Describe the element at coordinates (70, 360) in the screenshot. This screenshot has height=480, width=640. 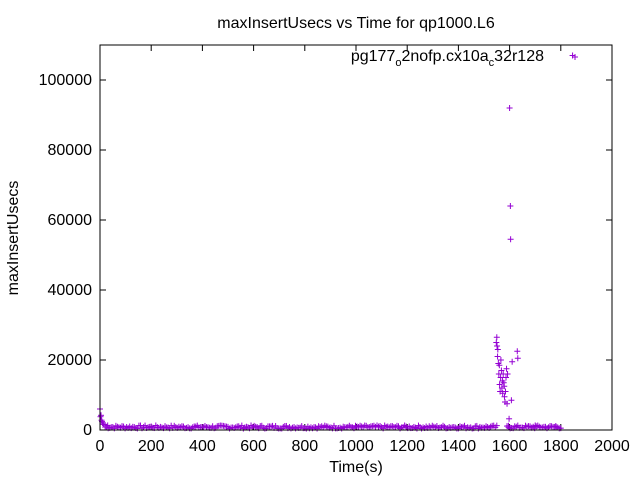
I see `y-tick-label: 20000` at that location.